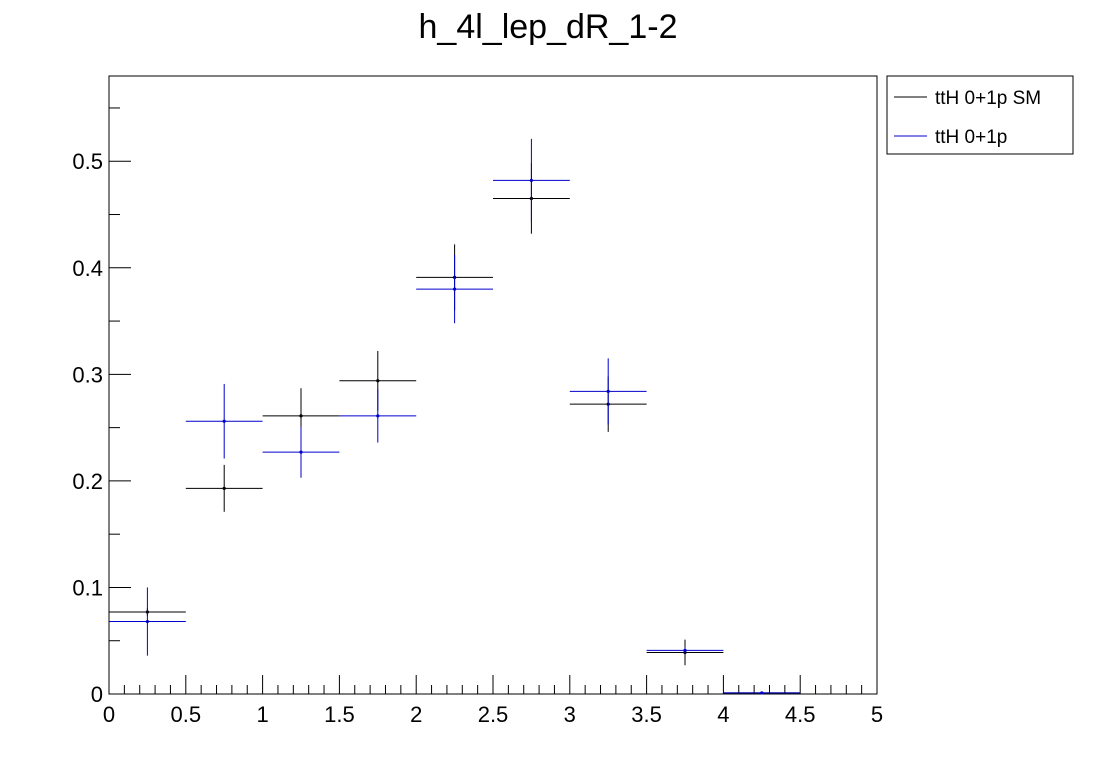 The image size is (1096, 772). Describe the element at coordinates (339, 714) in the screenshot. I see `x-tick-label: 1.5` at that location.